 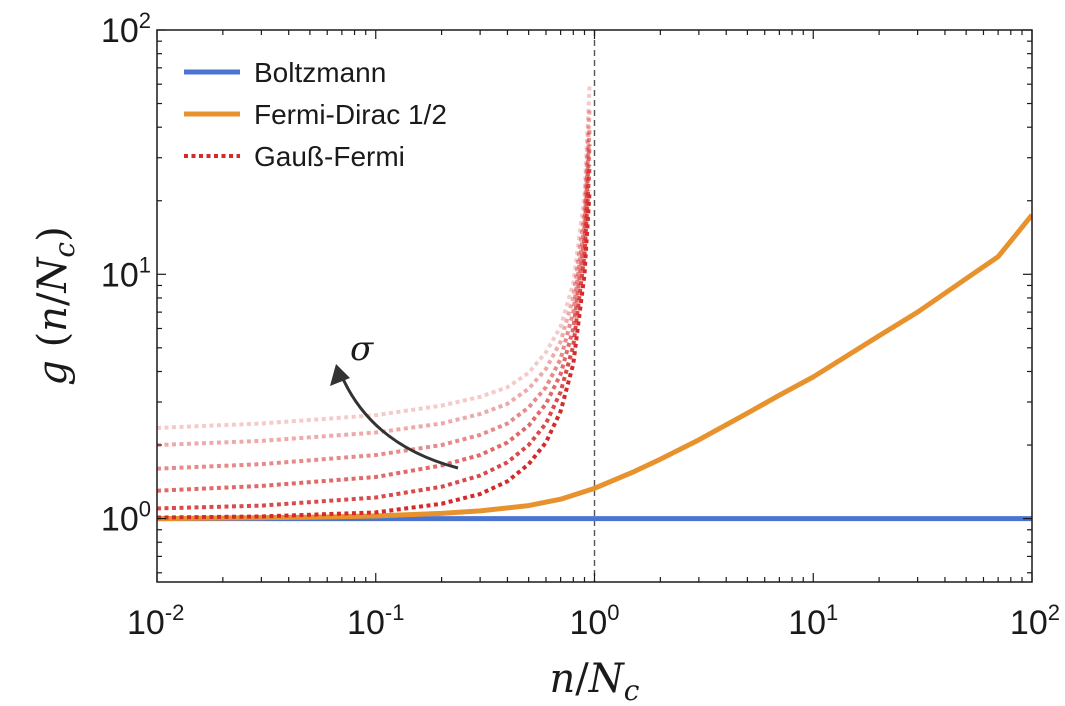 I want to click on y-tick-label: 10⁰, so click(x=126, y=518).